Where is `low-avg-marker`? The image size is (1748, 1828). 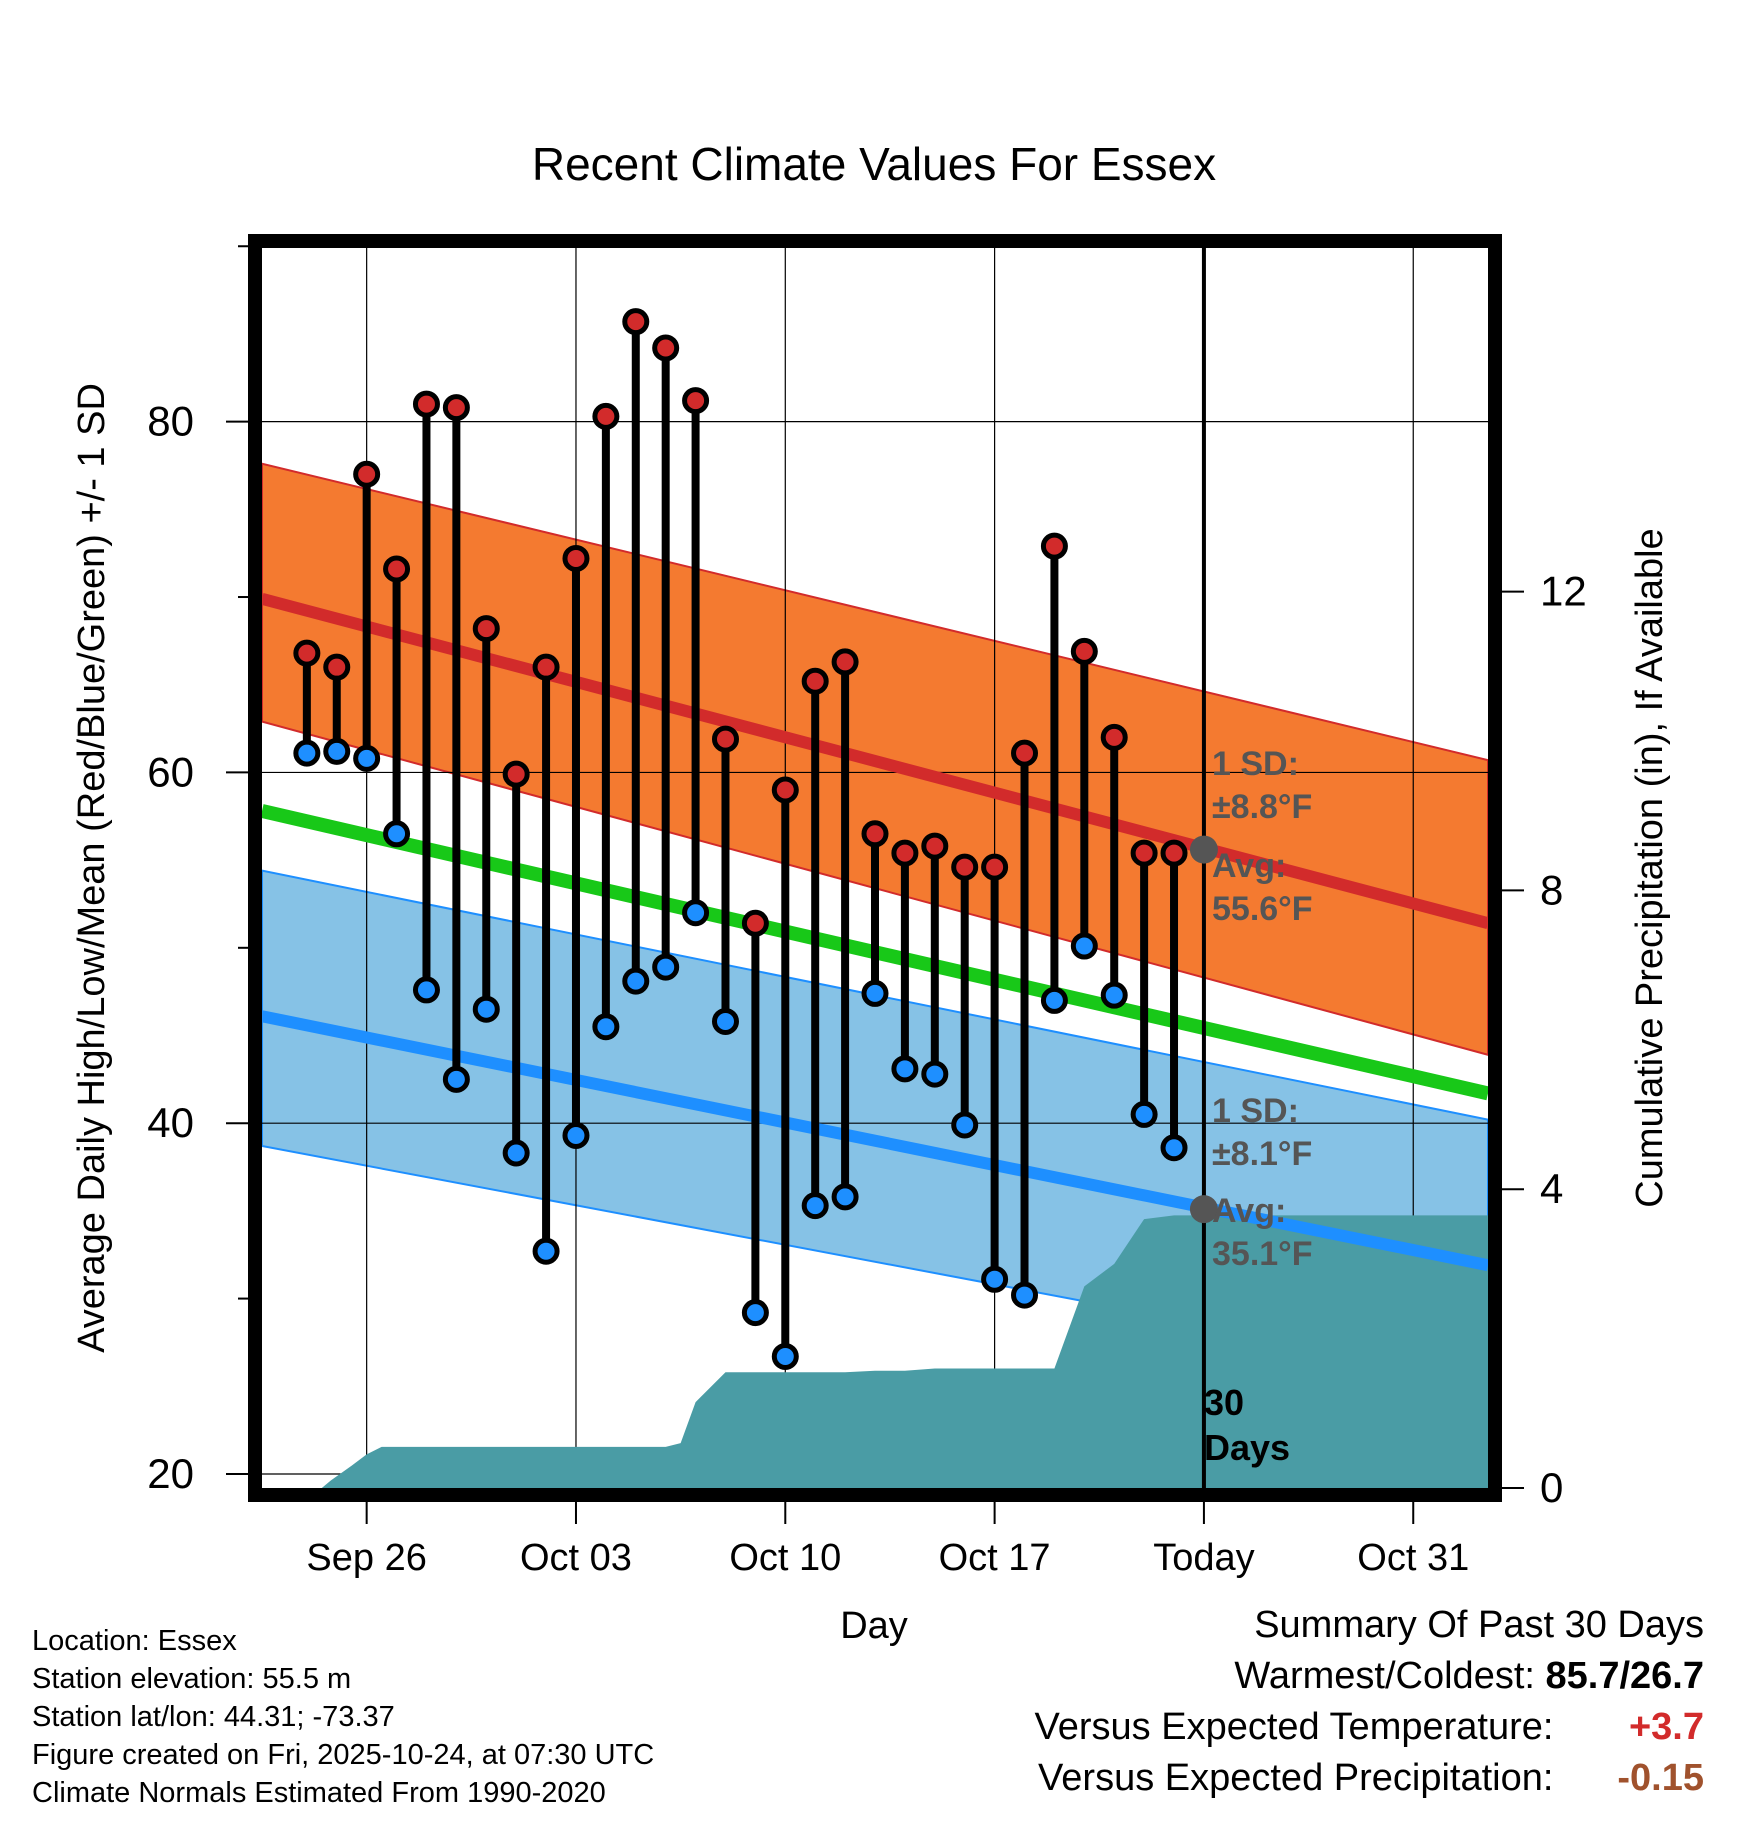
low-avg-marker is located at coordinates (1203, 1209).